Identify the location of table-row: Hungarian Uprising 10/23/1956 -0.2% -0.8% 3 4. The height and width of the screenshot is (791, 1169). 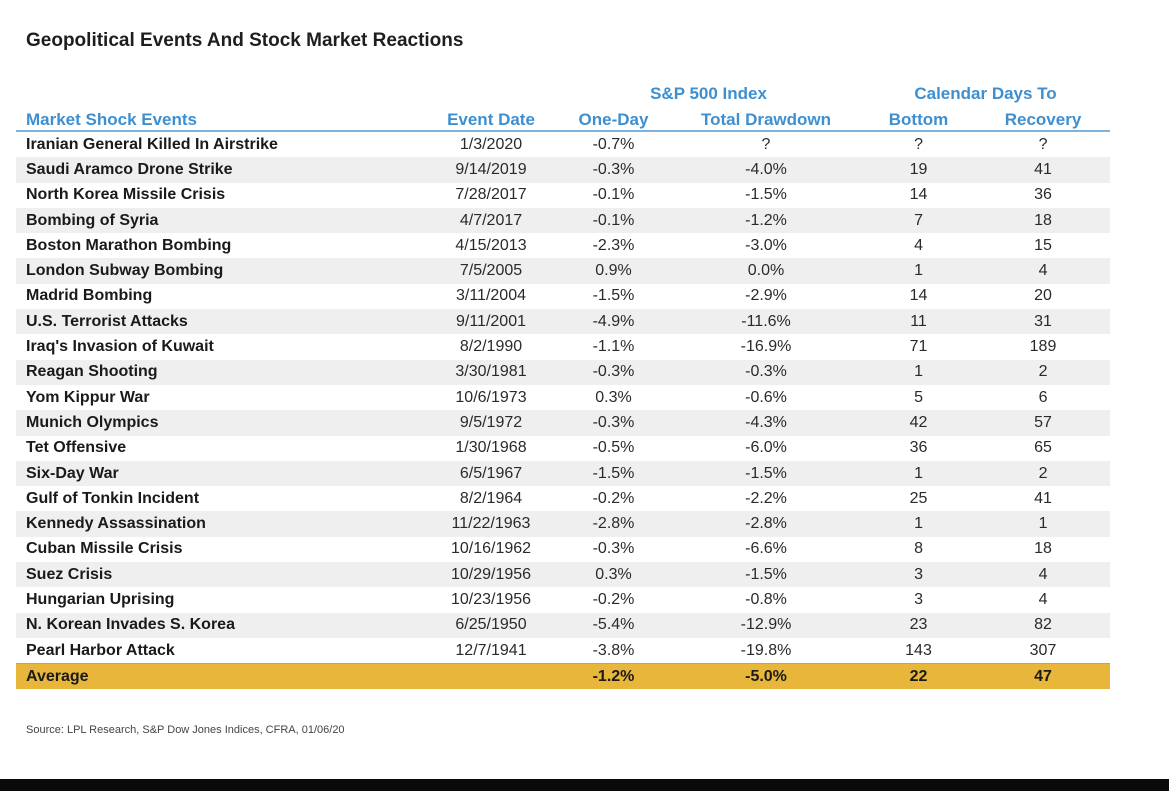
(563, 599).